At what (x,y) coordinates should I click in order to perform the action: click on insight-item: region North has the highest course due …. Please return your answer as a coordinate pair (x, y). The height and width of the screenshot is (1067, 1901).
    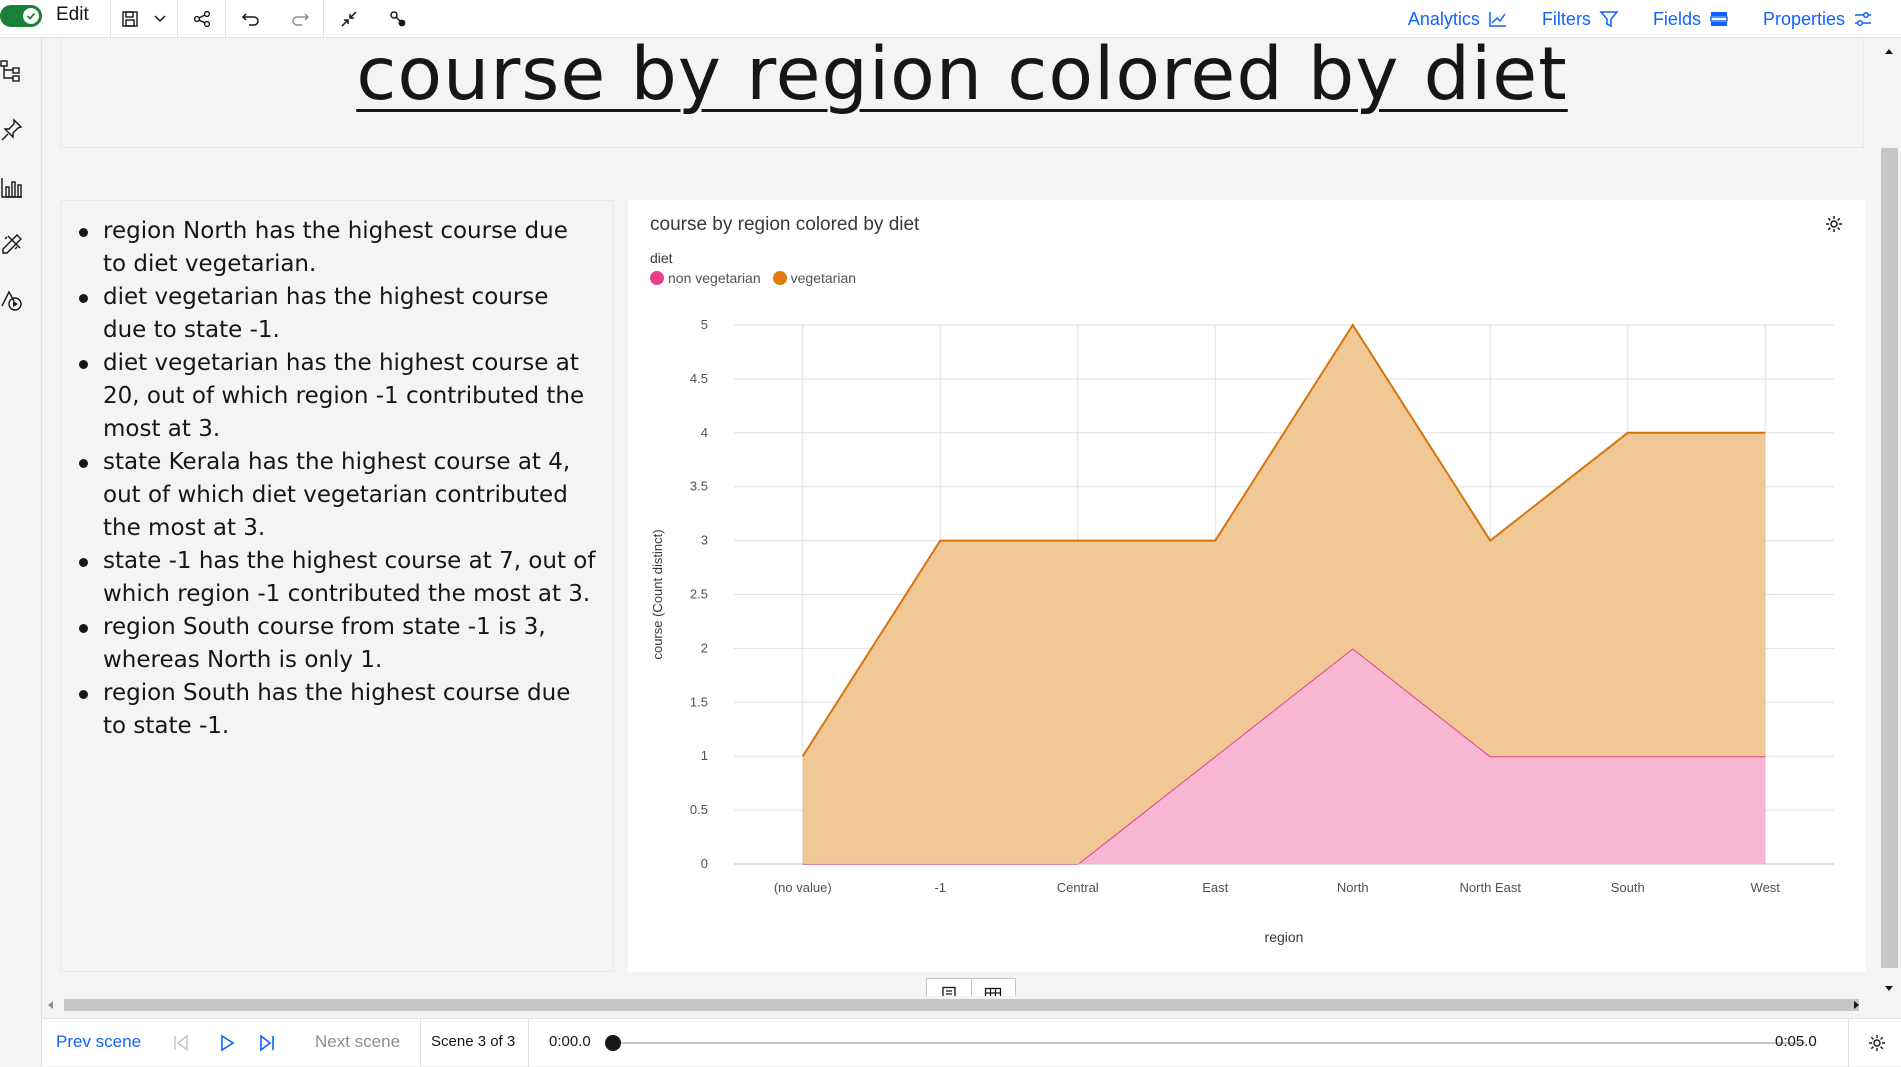
    Looking at the image, I should click on (350, 248).